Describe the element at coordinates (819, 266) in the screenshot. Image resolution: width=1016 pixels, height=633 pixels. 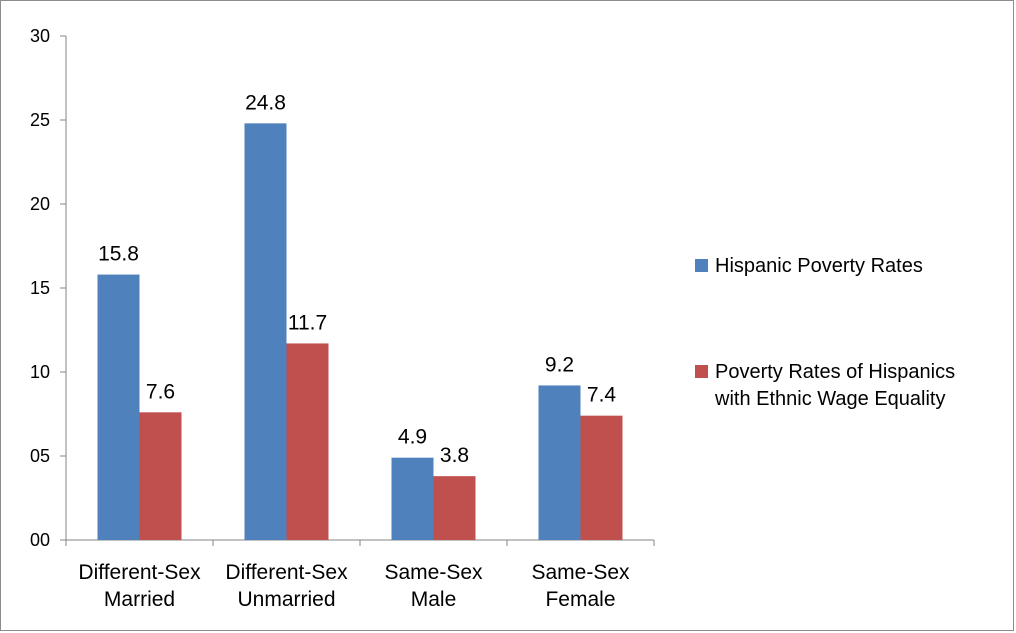
I see `legend-label: Hispanic Poverty Rates` at that location.